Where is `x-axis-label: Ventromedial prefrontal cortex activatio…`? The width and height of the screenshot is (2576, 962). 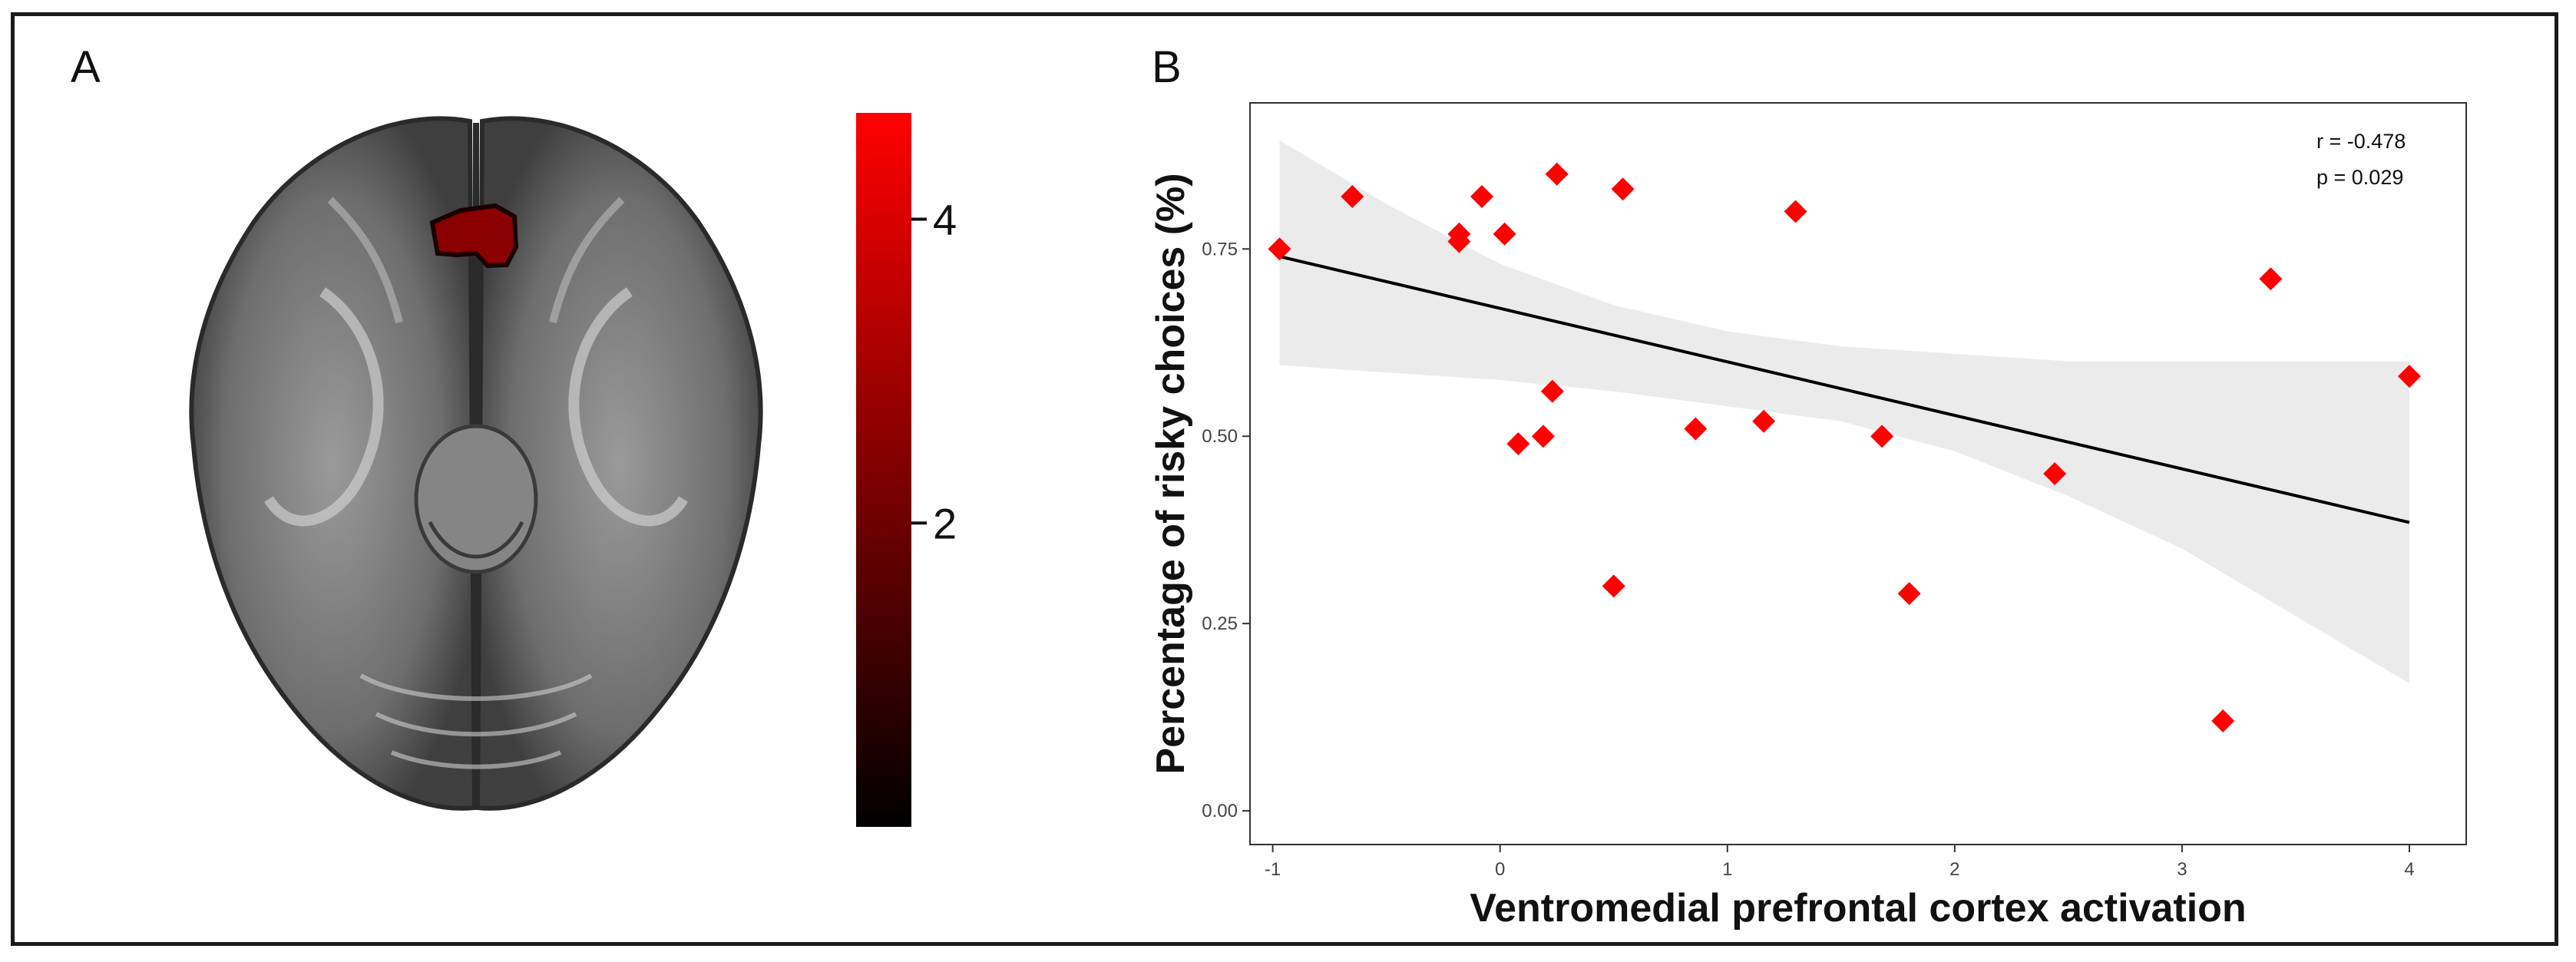
x-axis-label: Ventromedial prefrontal cortex activatio… is located at coordinates (1858, 908).